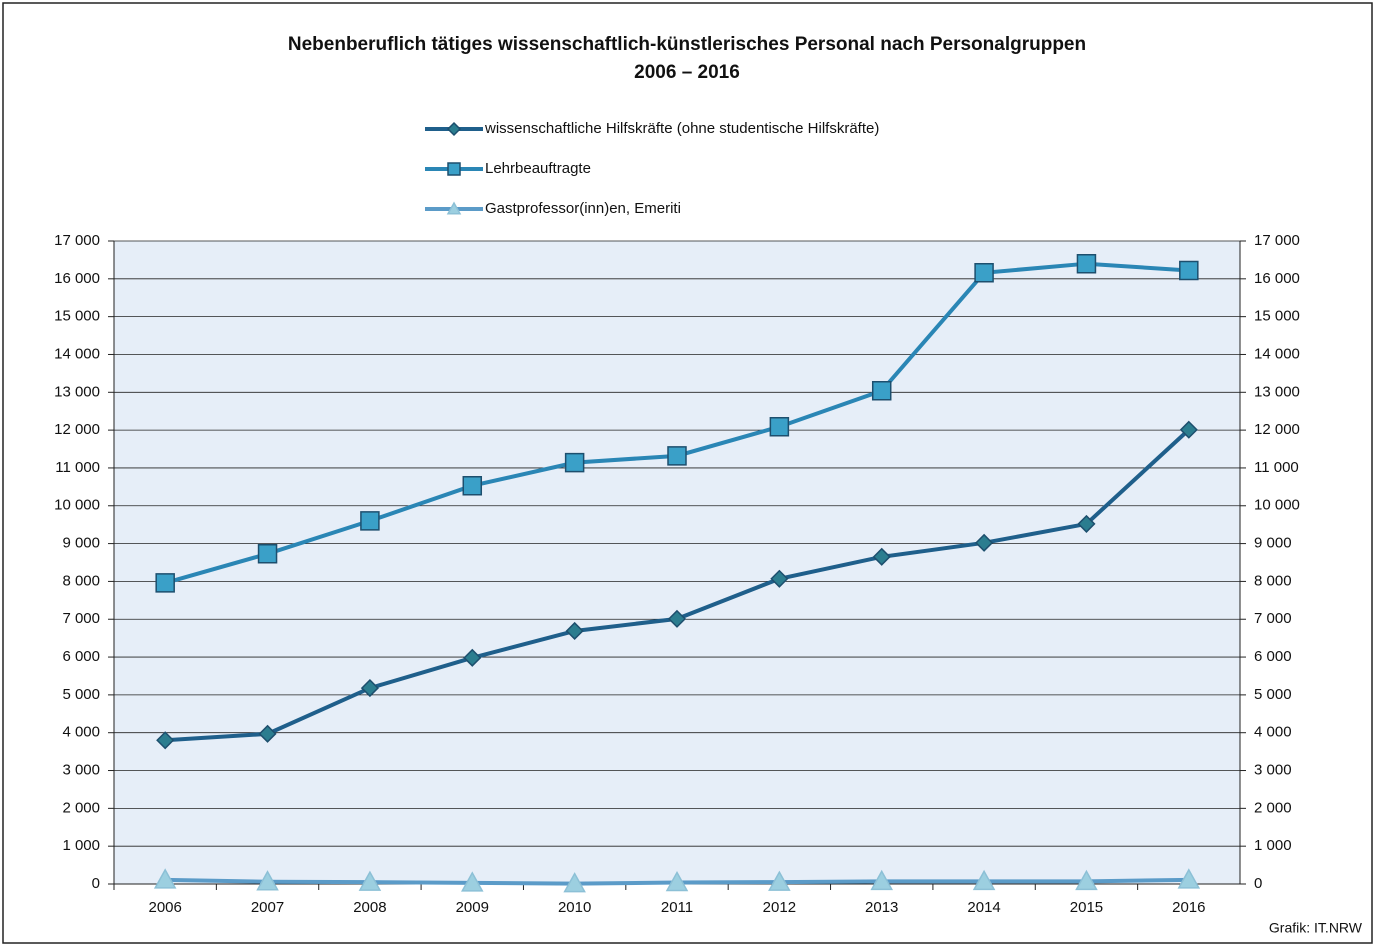 Image resolution: width=1375 pixels, height=946 pixels. I want to click on y2-tick-label: 2 000, so click(1273, 807).